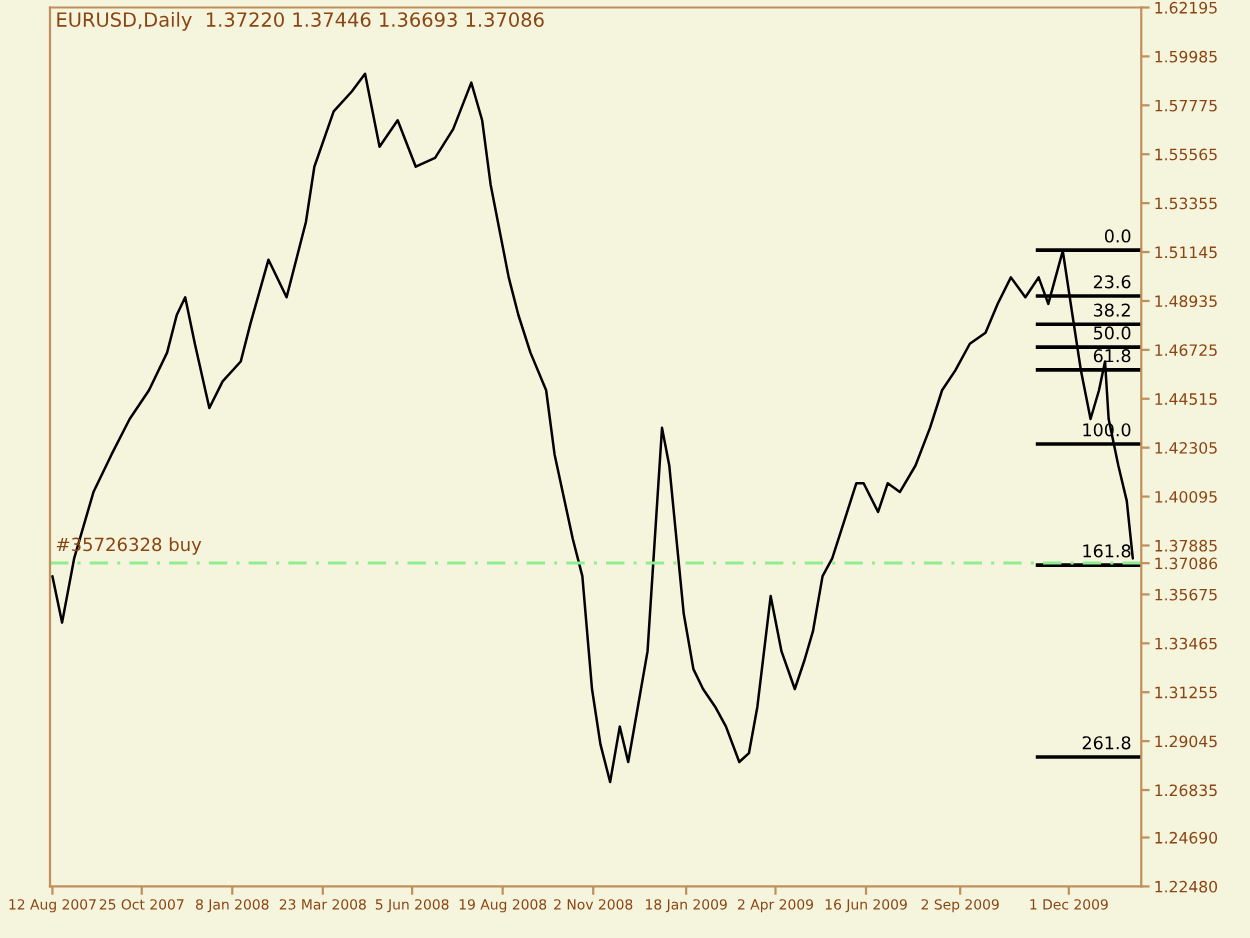 The height and width of the screenshot is (938, 1250). What do you see at coordinates (1117, 236) in the screenshot?
I see `annotation: 0.0` at bounding box center [1117, 236].